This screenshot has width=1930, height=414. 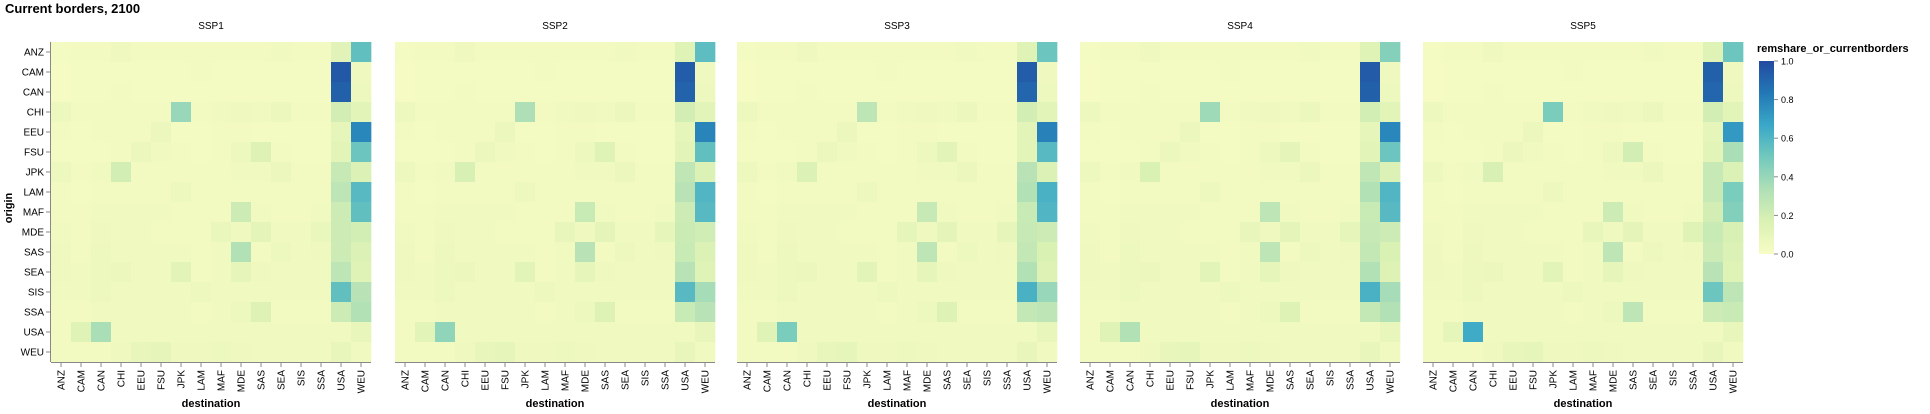 What do you see at coordinates (1370, 92) in the screenshot?
I see `heatmap-cell: CAN → USA: 0.92` at bounding box center [1370, 92].